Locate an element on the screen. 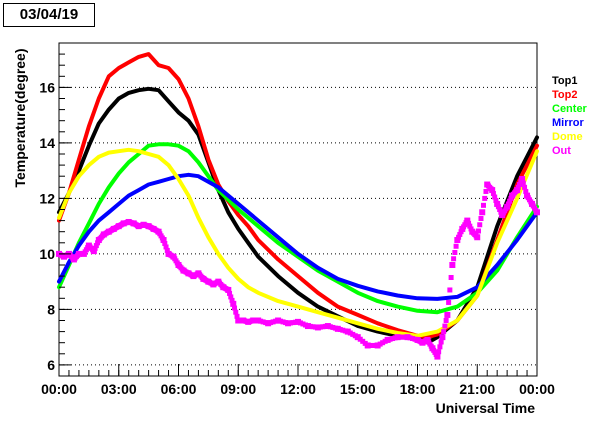 The height and width of the screenshot is (422, 596). legend-top2: Top2 is located at coordinates (564, 95).